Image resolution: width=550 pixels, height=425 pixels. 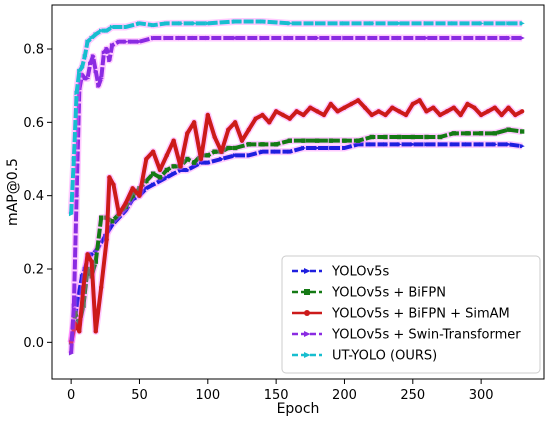 I want to click on x-tick-label: 250, so click(x=412, y=395).